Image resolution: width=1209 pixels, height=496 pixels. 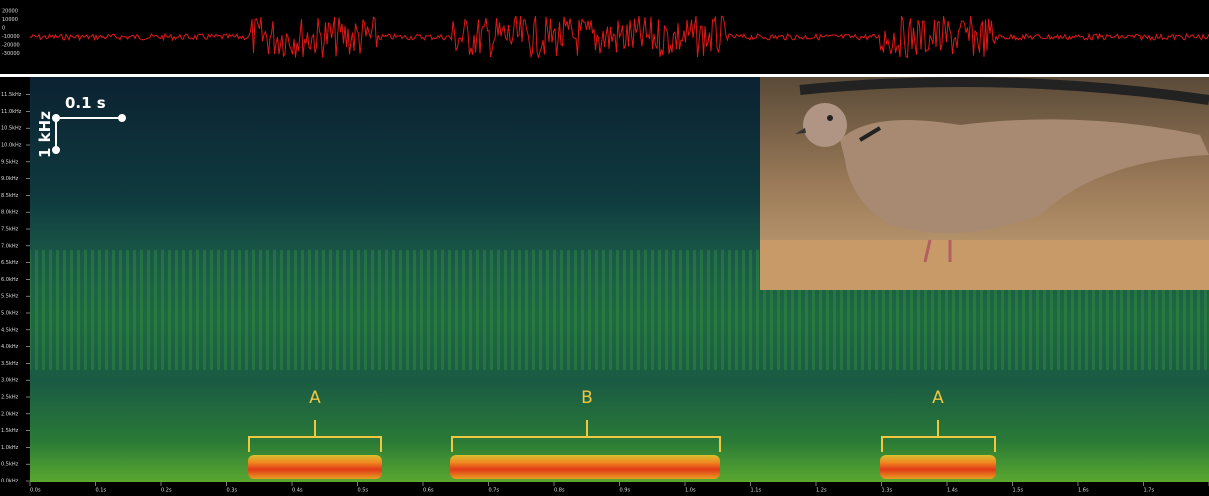 What do you see at coordinates (10, 398) in the screenshot?
I see `frequency-label: 2.5kHz` at bounding box center [10, 398].